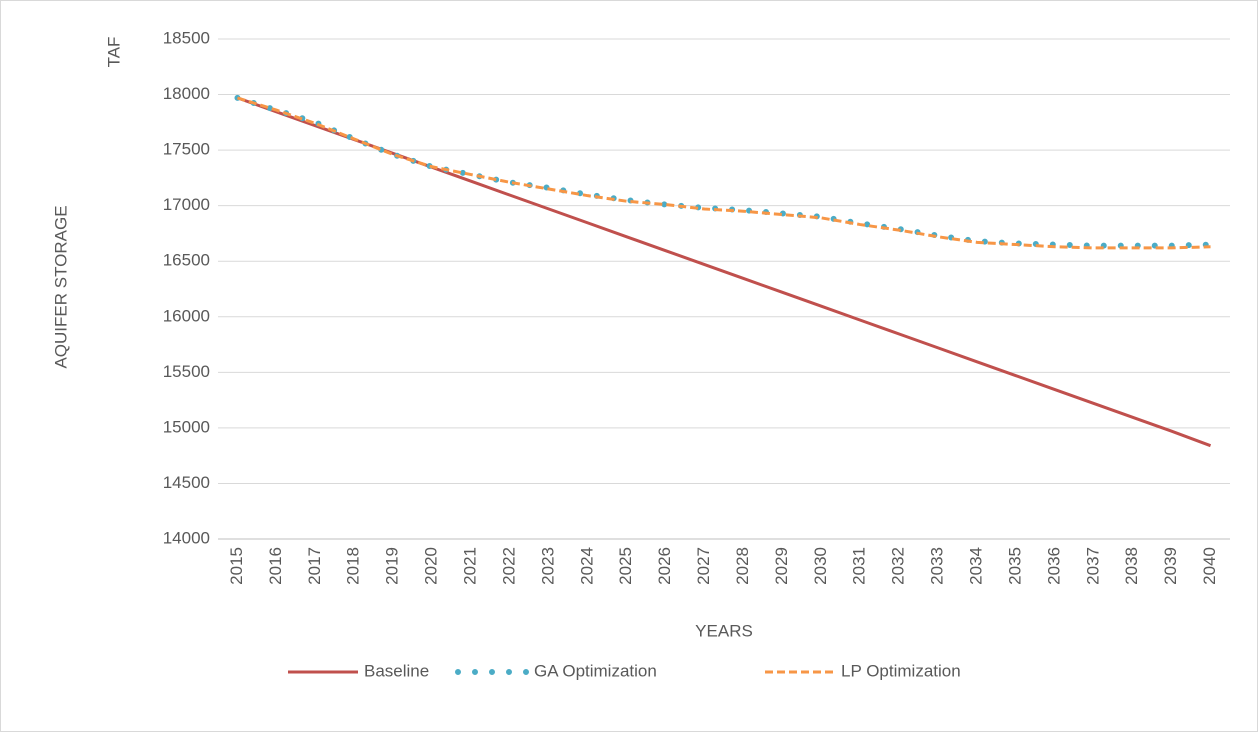  What do you see at coordinates (595, 670) in the screenshot?
I see `legend-label: GA Optimization` at bounding box center [595, 670].